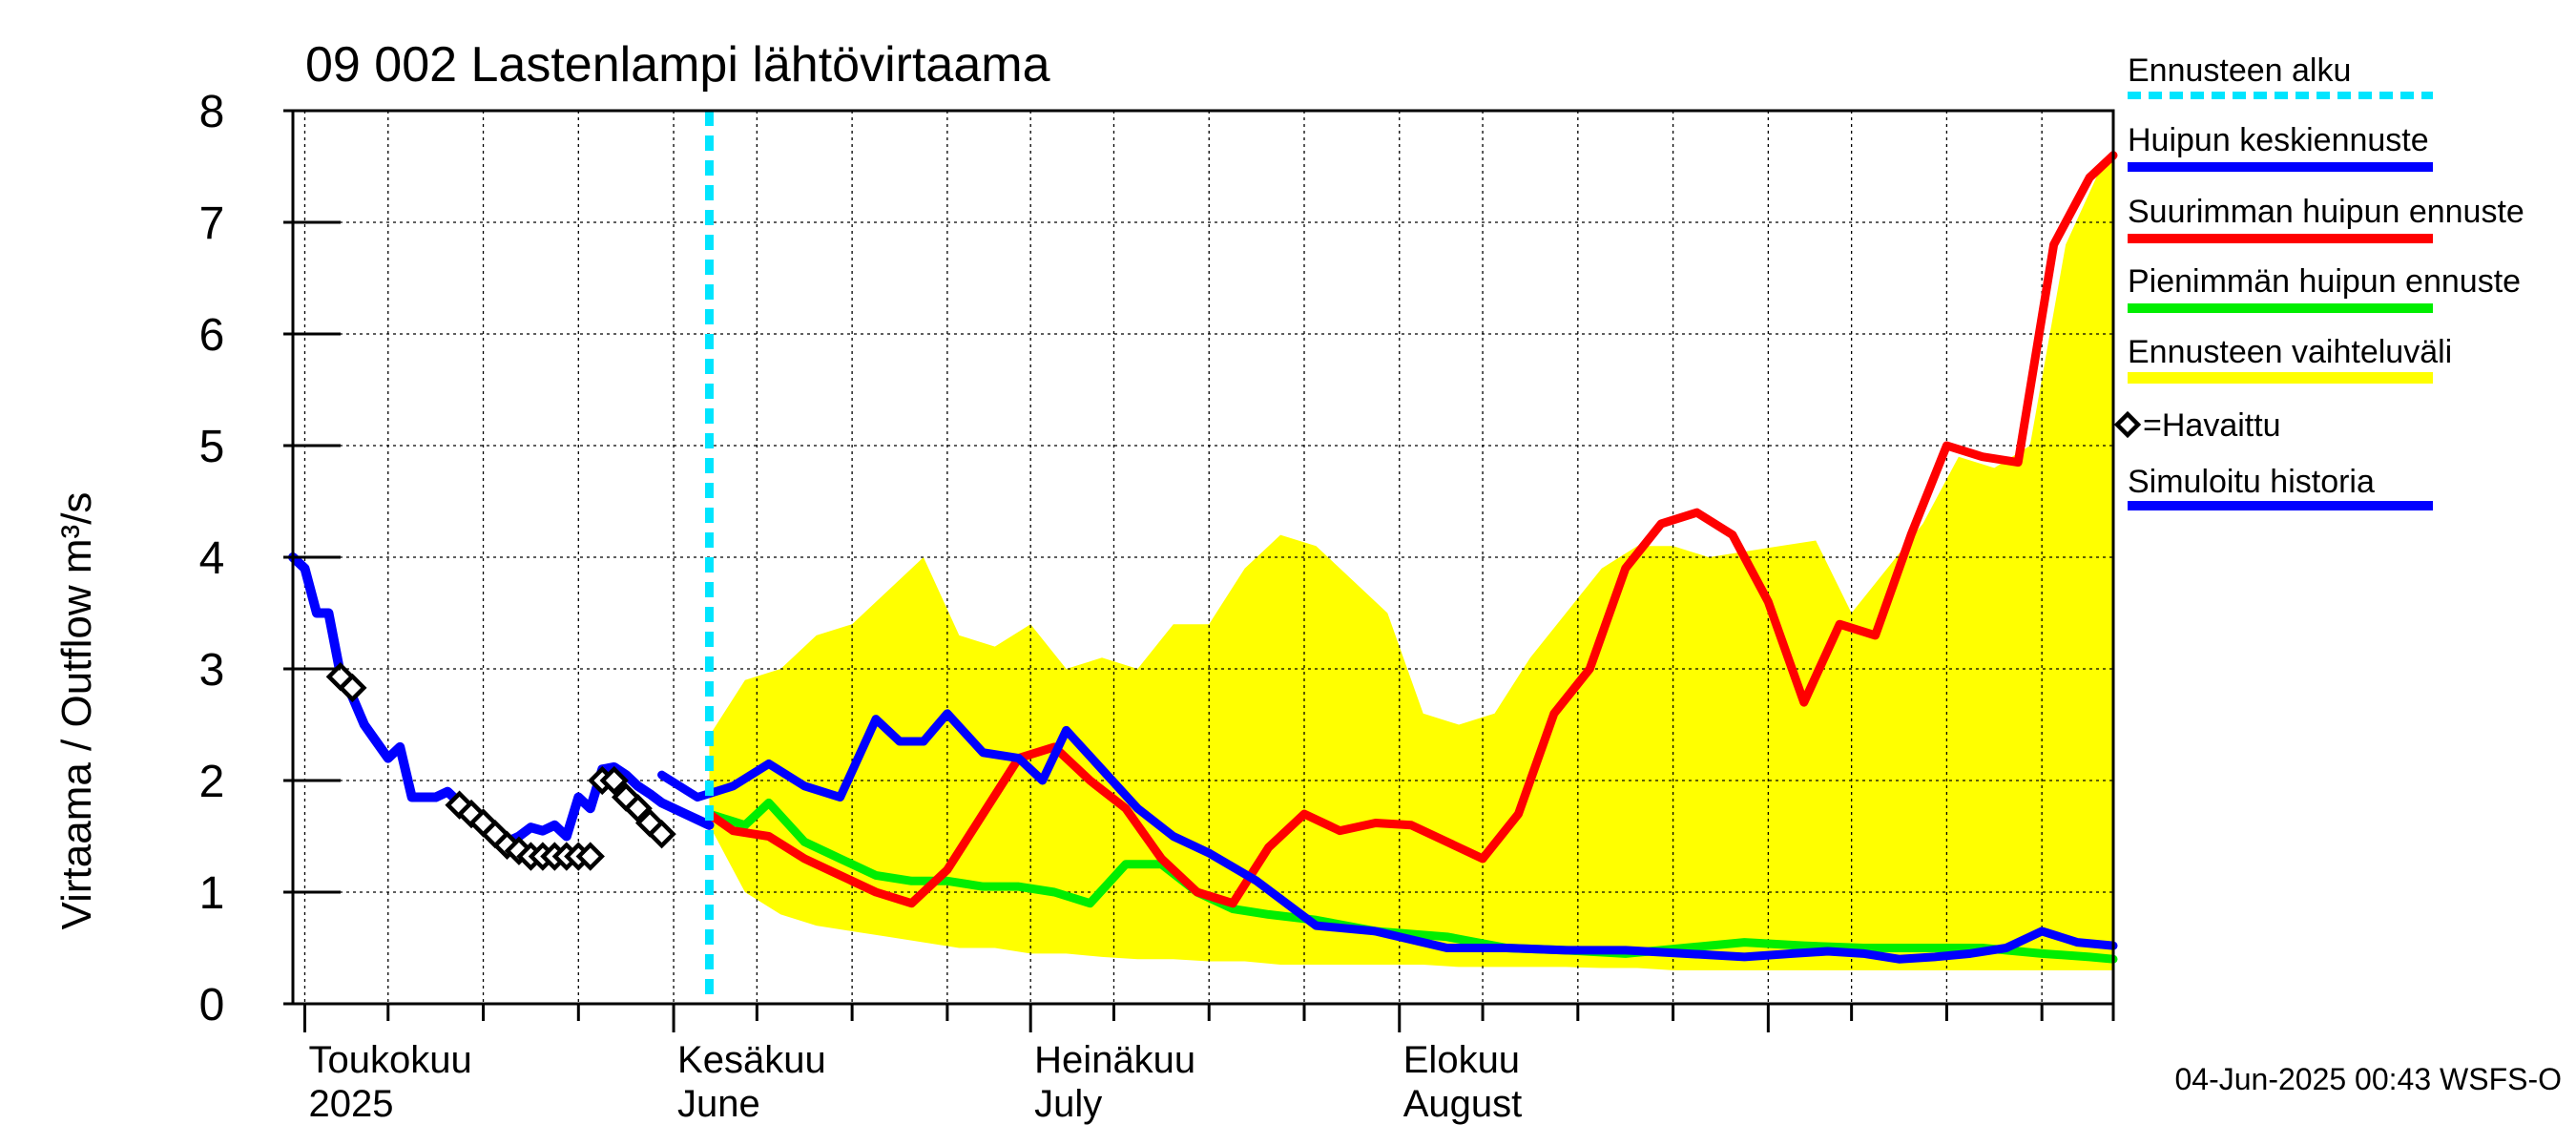  Describe the element at coordinates (1114, 1060) in the screenshot. I see `x-tick-label: Heinäkuu` at that location.